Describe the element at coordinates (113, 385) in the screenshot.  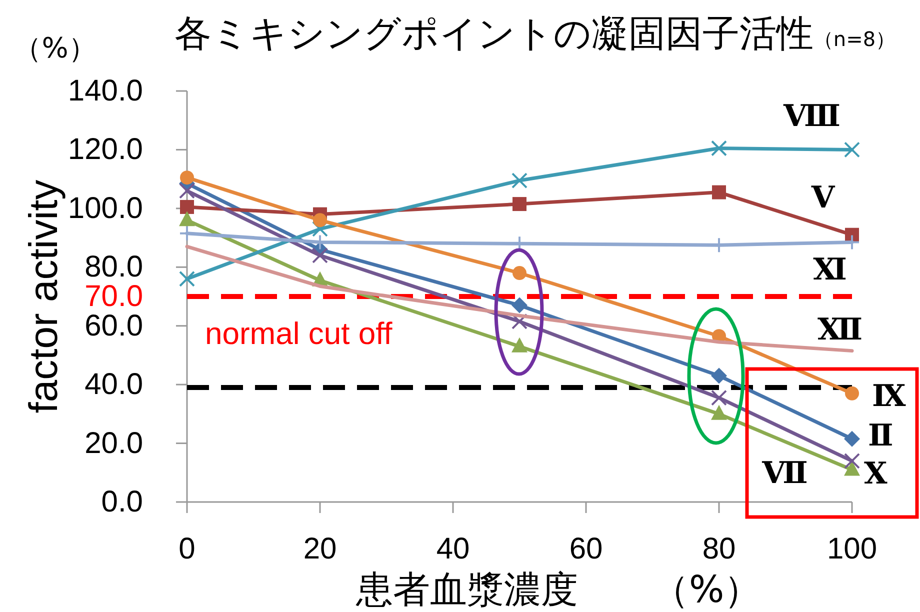
I see `y-tick-label: 40.0` at that location.